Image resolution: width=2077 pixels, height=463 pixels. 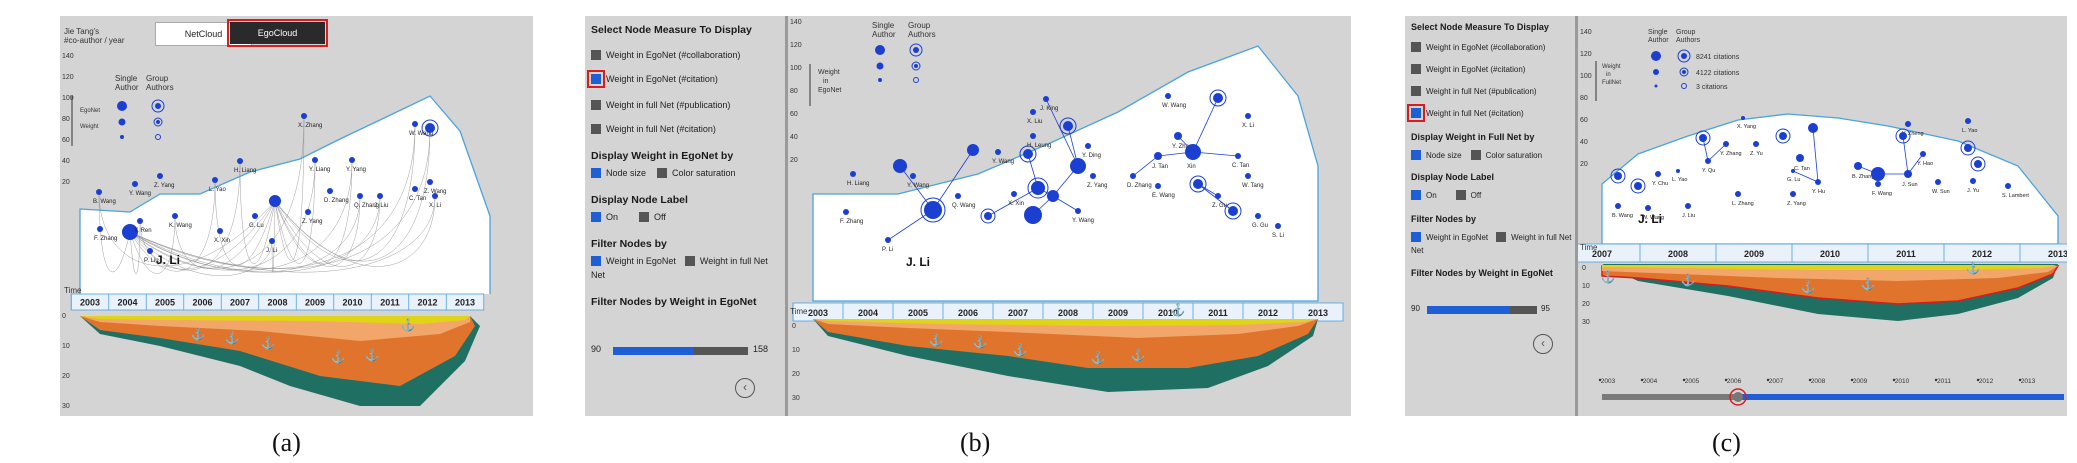 I want to click on section-node-label: Display Node Label, so click(x=1453, y=177).